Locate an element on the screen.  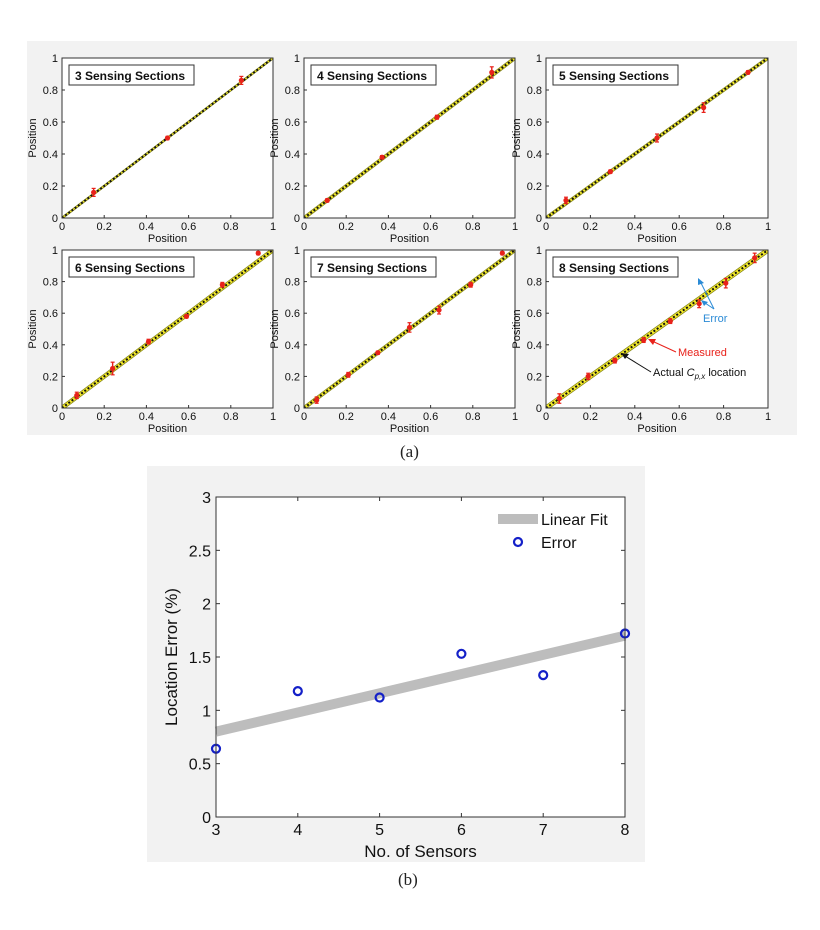
legend-swatch-error is located at coordinates (518, 542).